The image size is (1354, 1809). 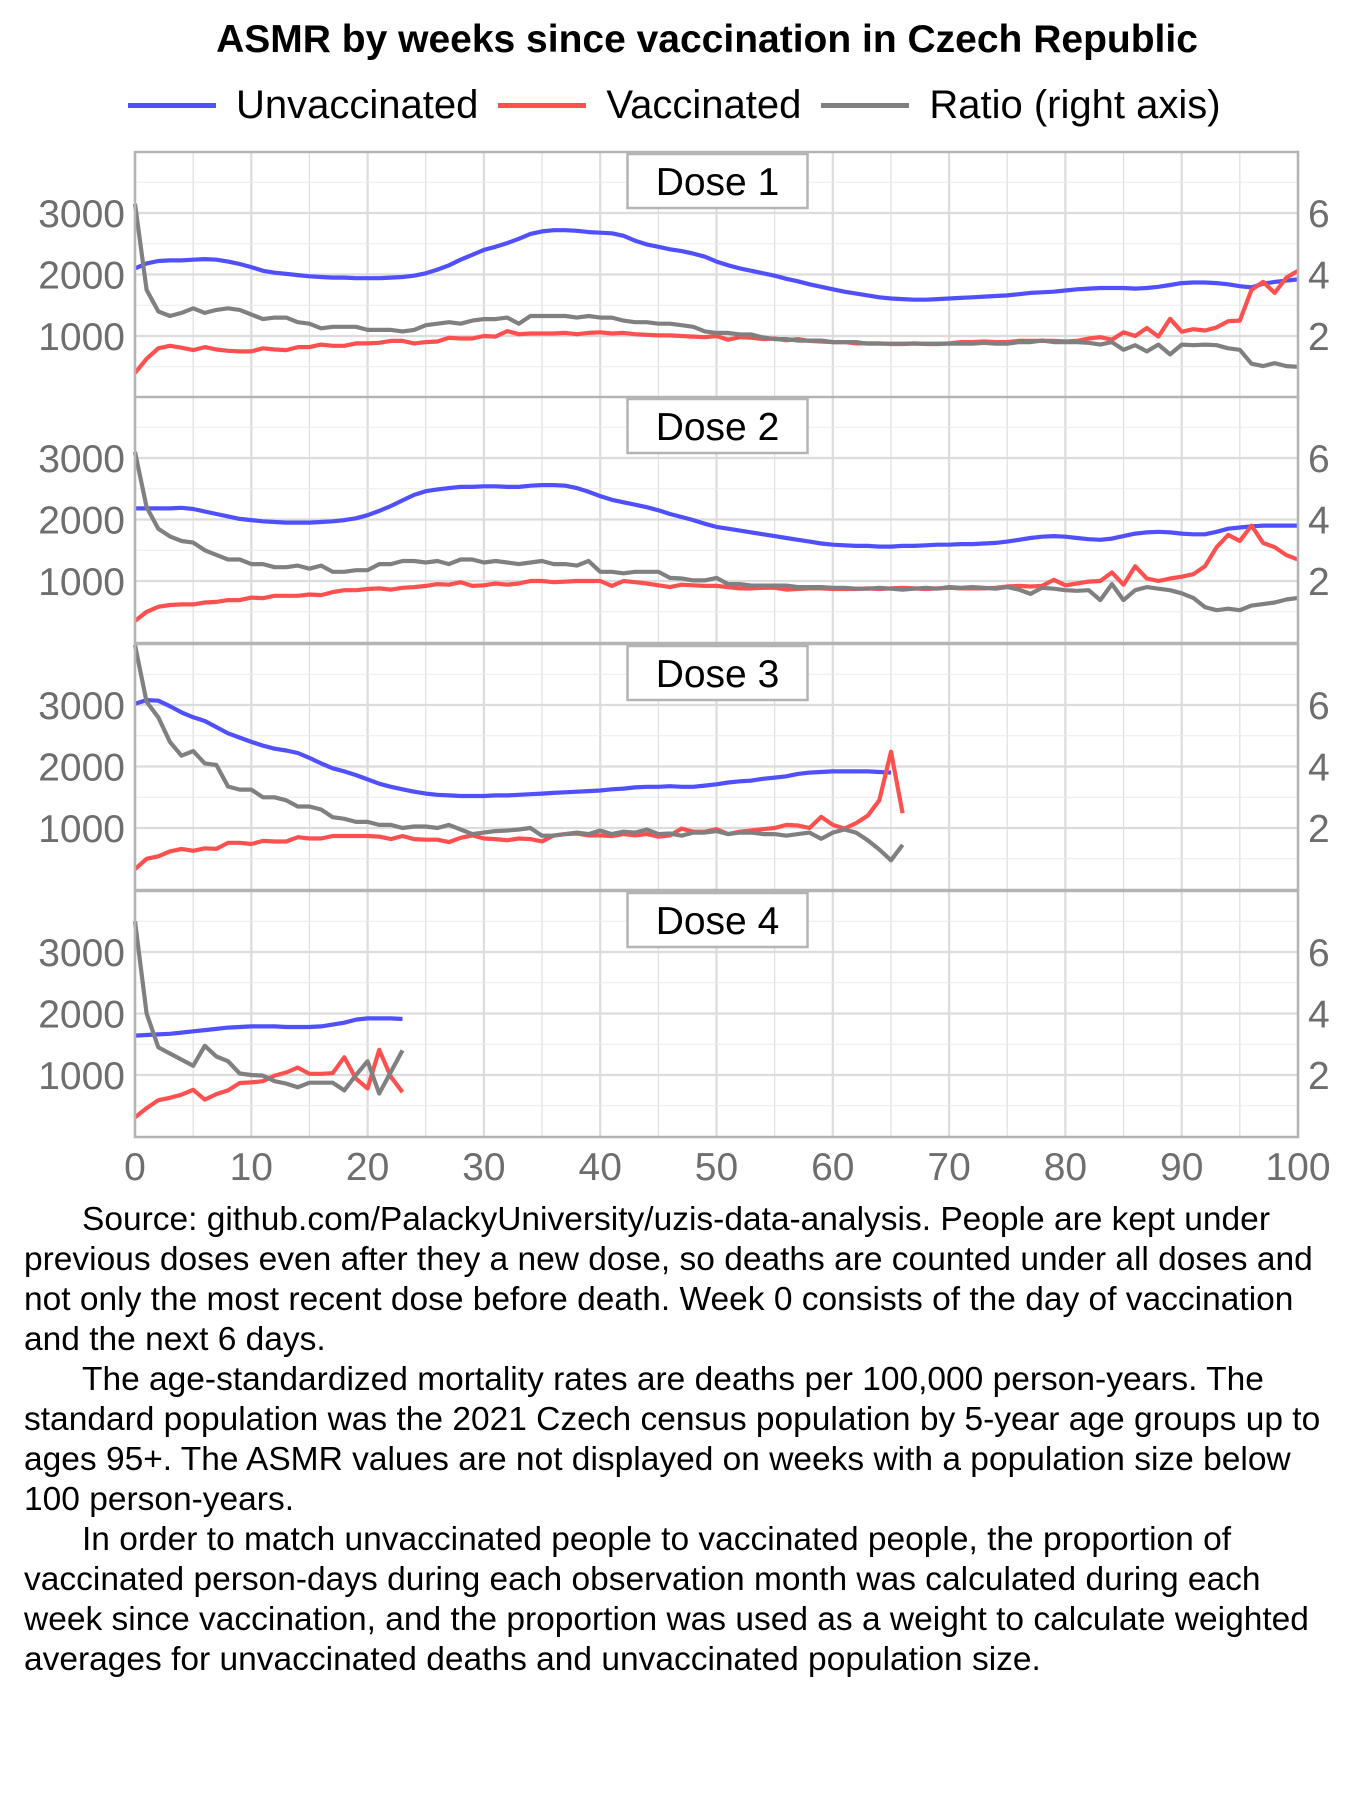 What do you see at coordinates (716, 1167) in the screenshot?
I see `x-tick-label: 50` at bounding box center [716, 1167].